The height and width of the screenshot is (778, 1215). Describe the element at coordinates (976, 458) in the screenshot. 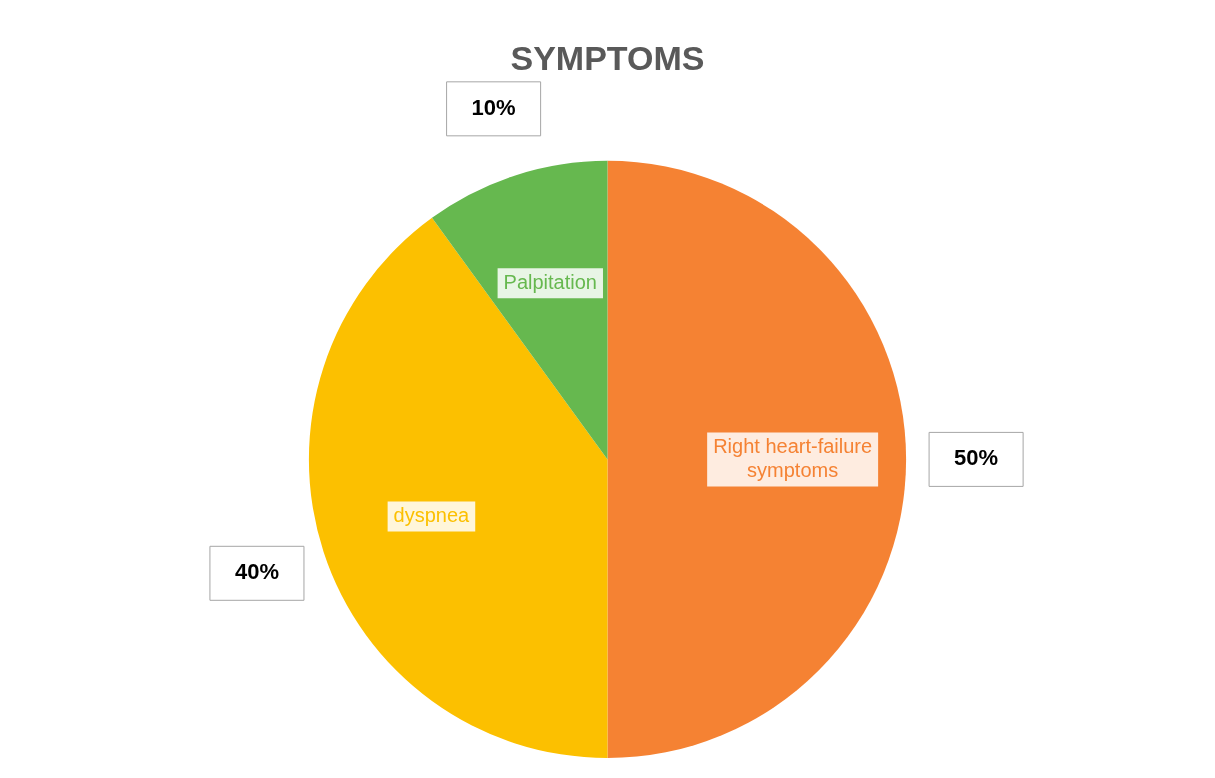

I see `data-label: 50%` at that location.